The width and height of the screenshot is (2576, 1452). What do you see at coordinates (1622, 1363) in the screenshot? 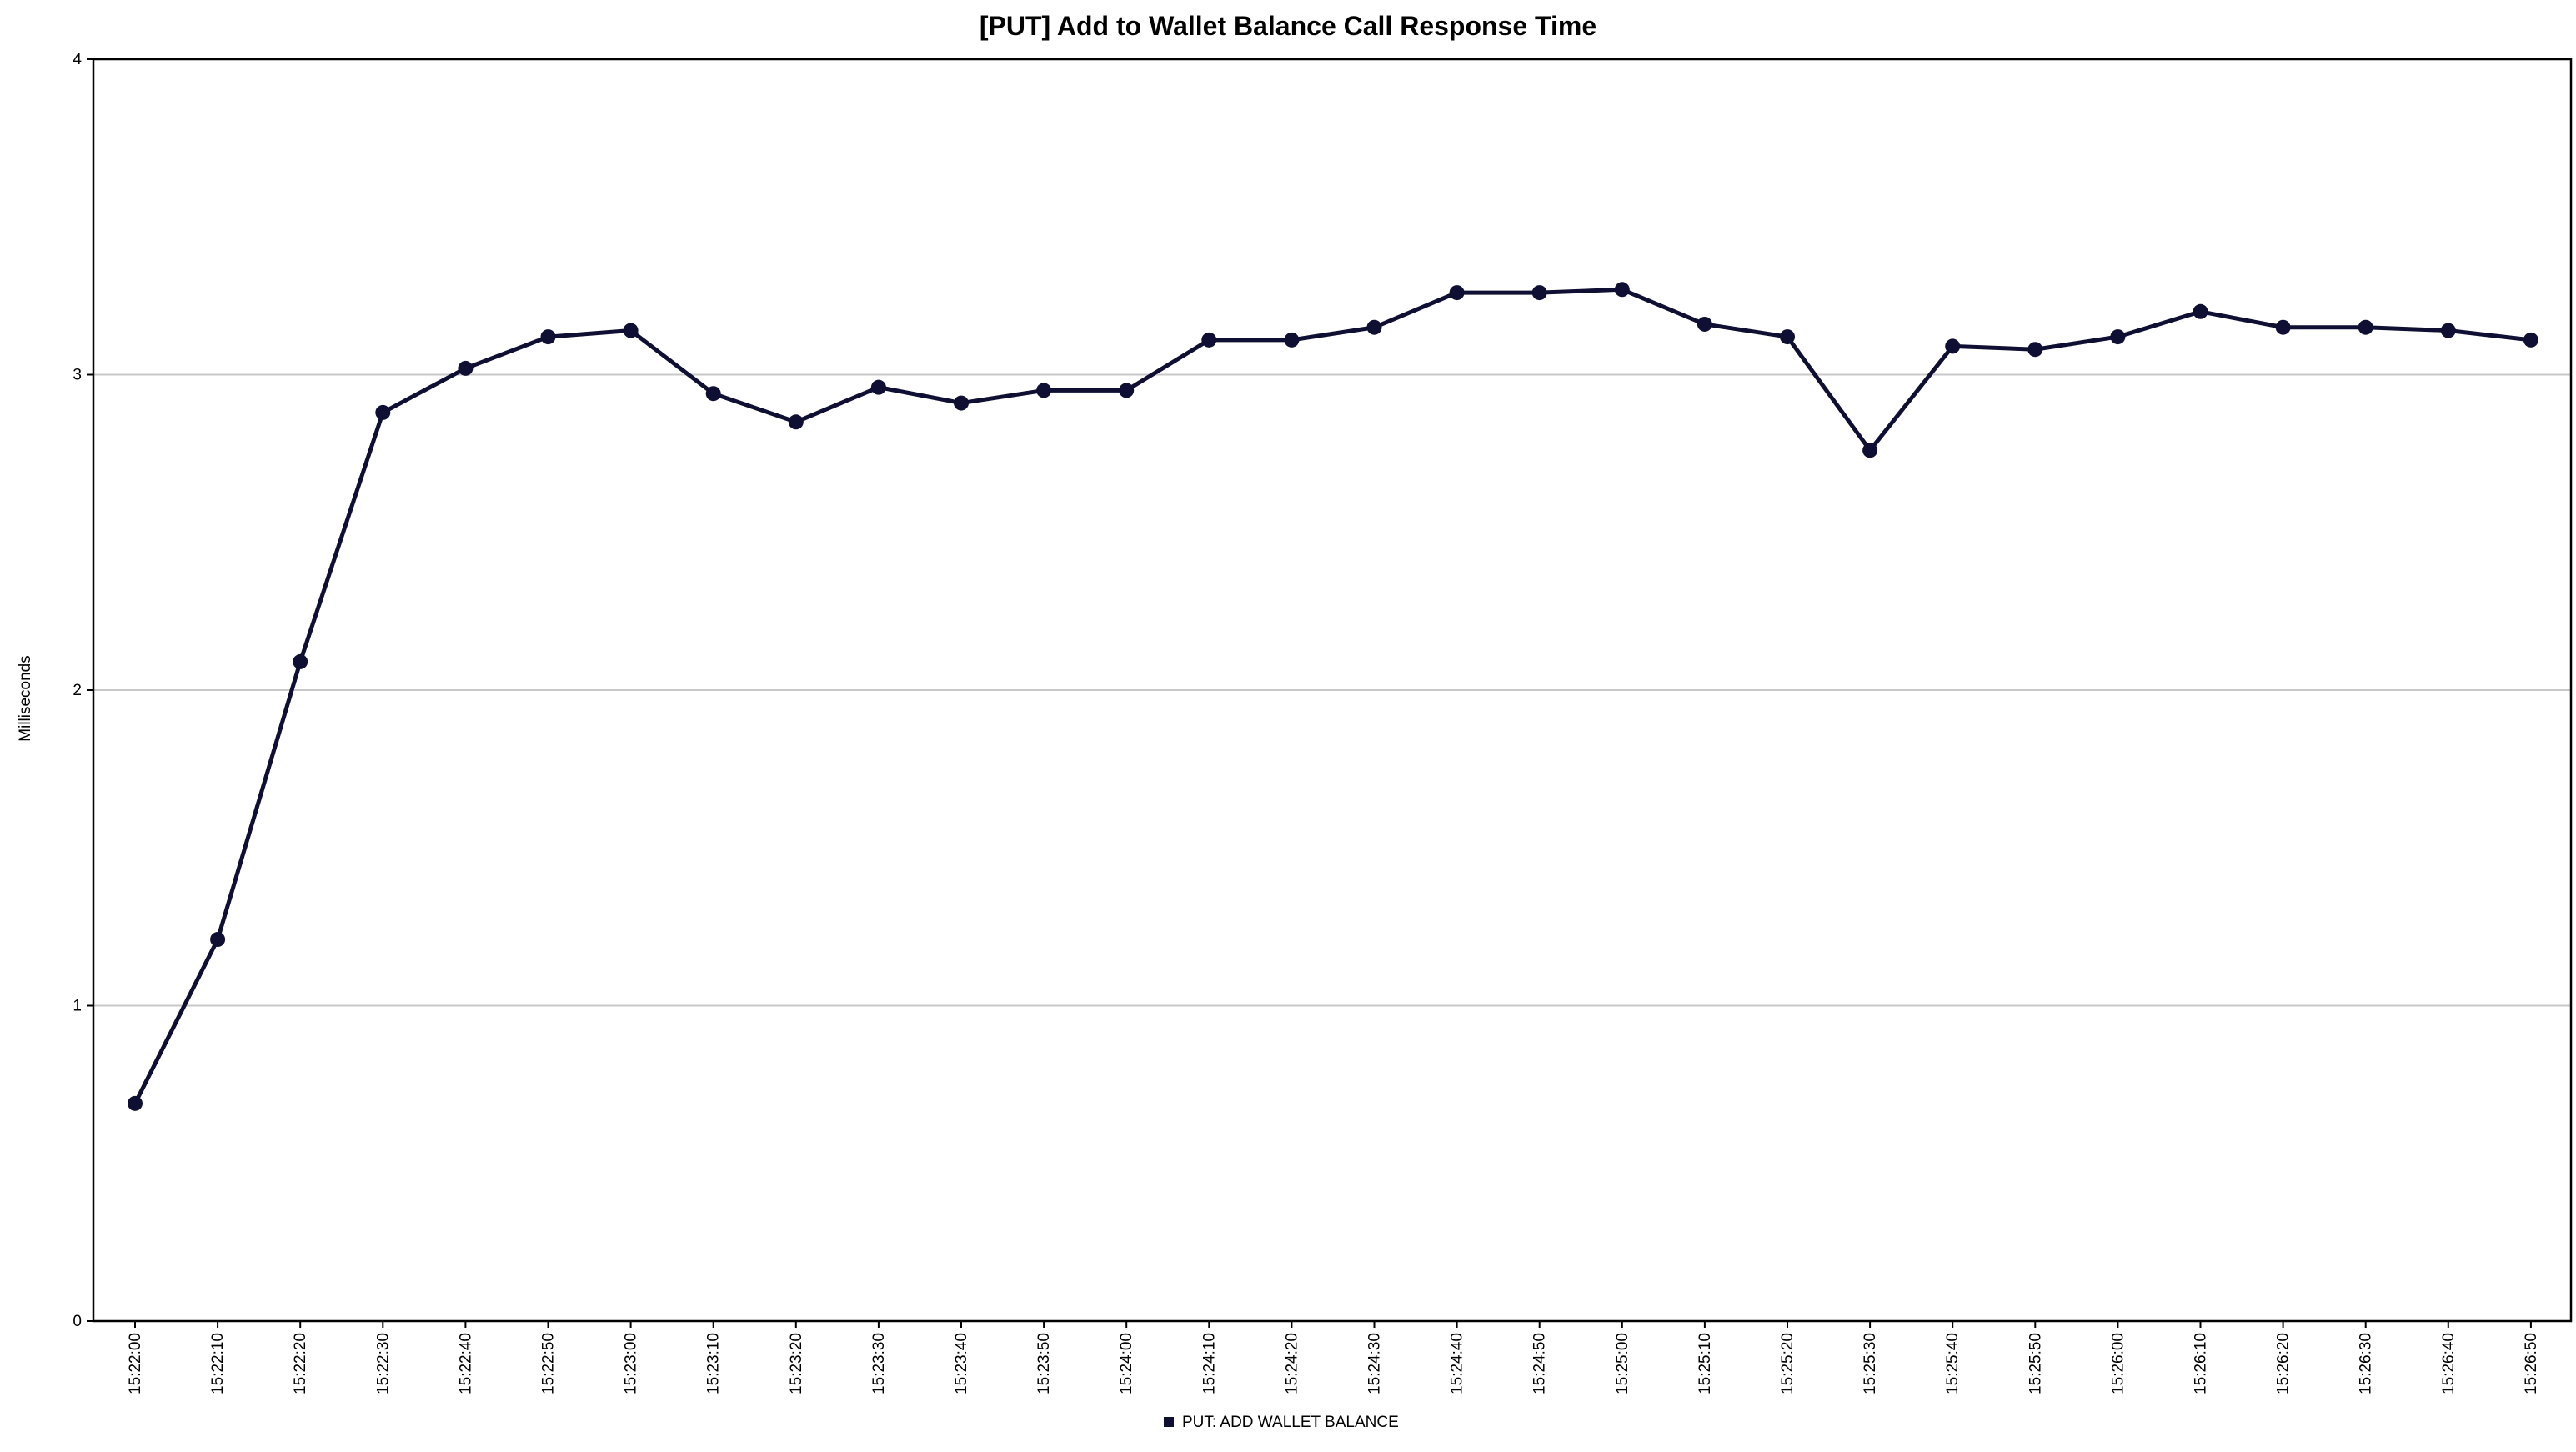
I see `x-tick-label: 15:25:00` at bounding box center [1622, 1363].